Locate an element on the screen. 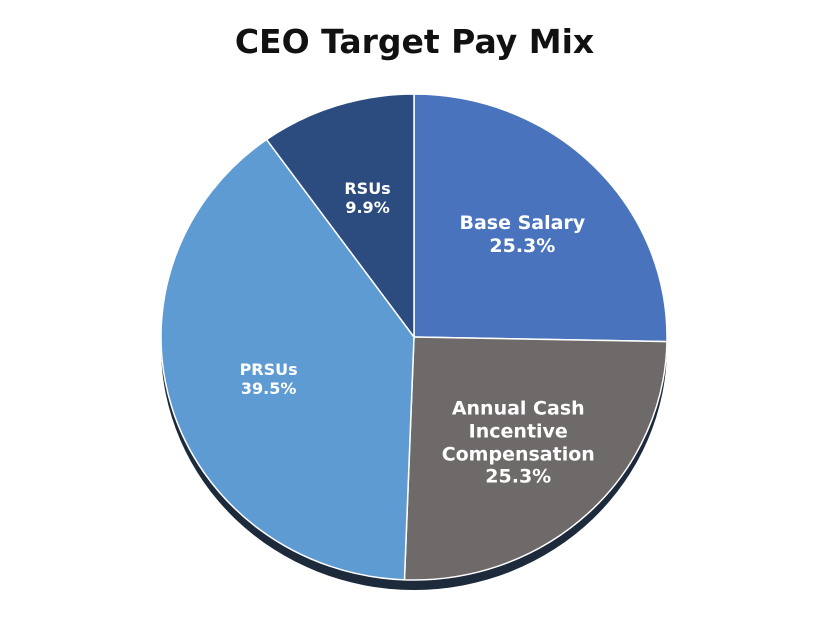  value-label: 9.9% is located at coordinates (367, 208).